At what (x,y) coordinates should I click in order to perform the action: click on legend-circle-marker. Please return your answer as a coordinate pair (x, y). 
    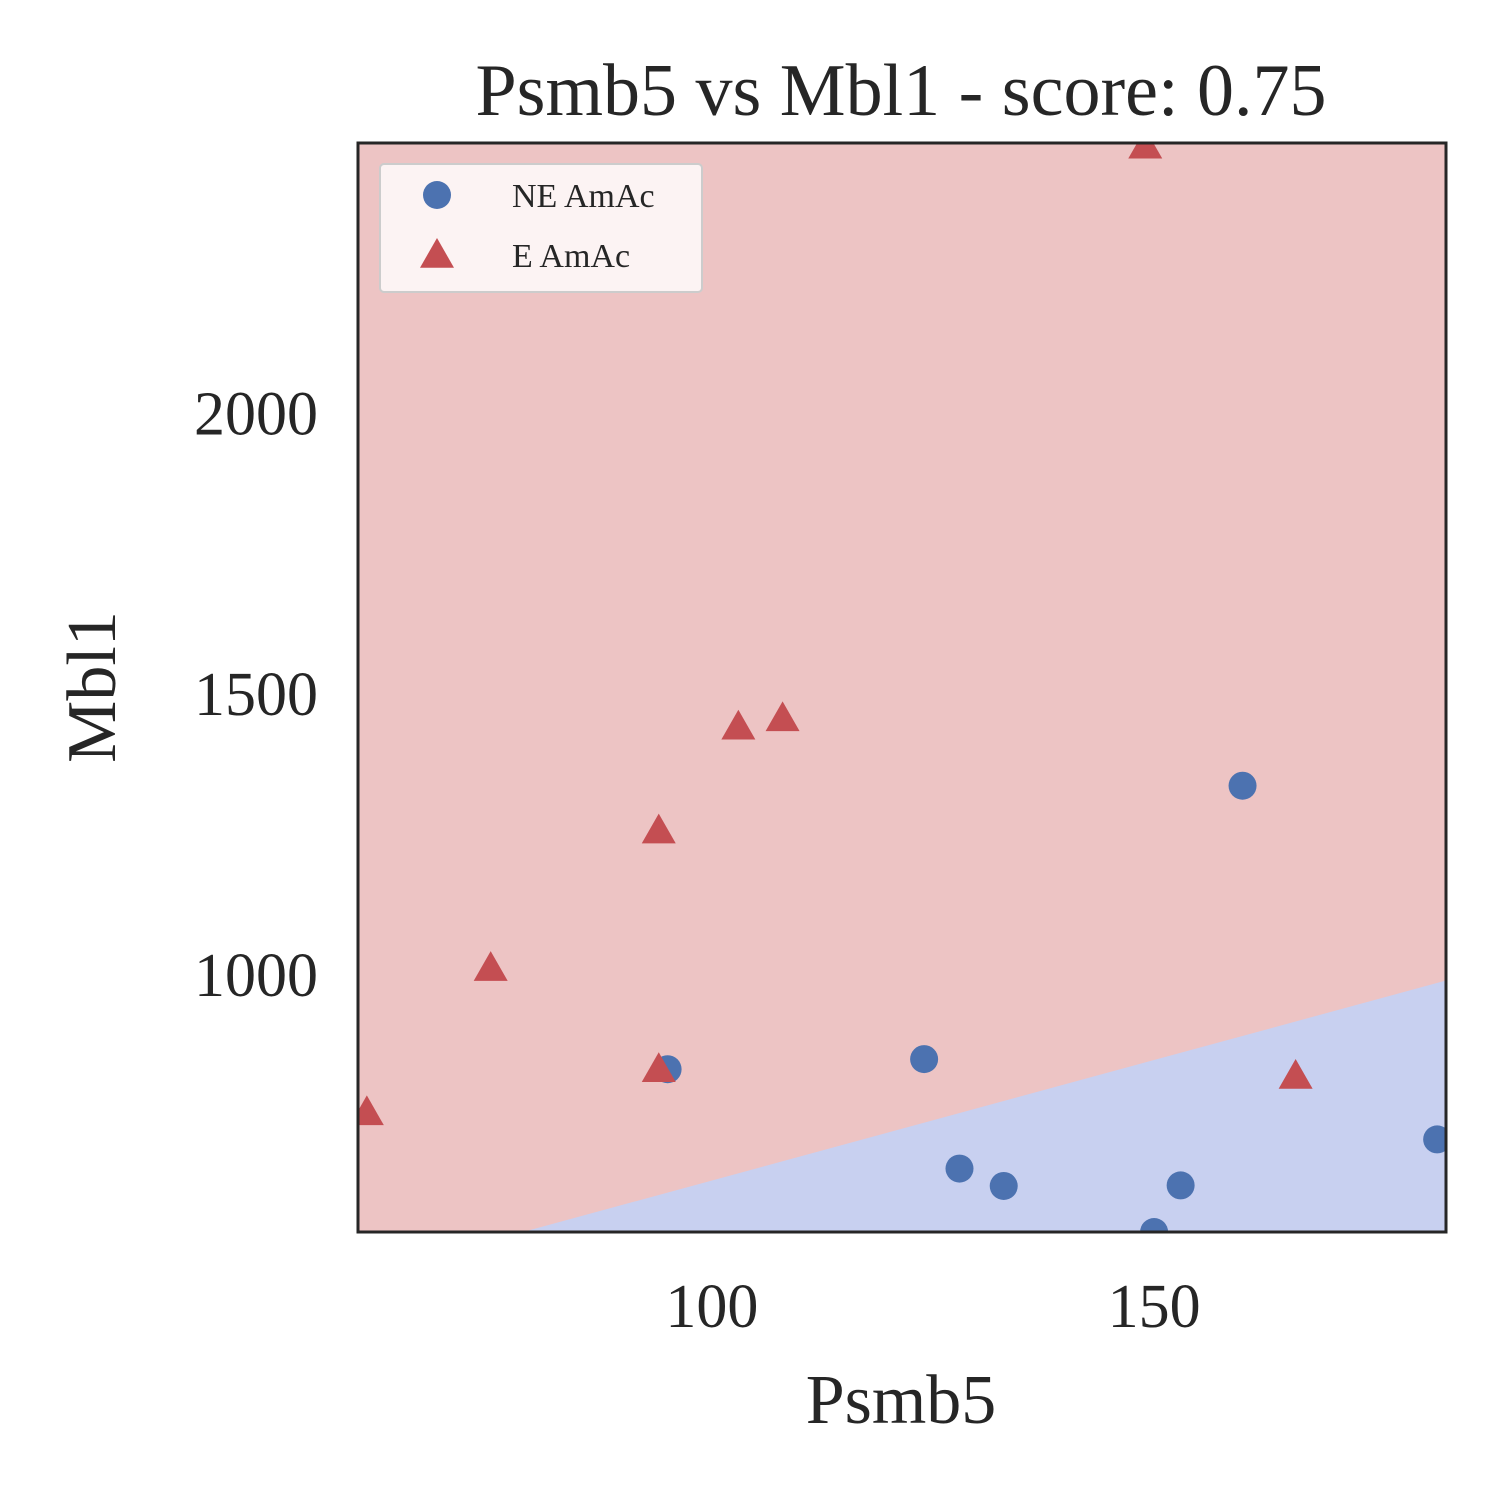
    Looking at the image, I should click on (437, 195).